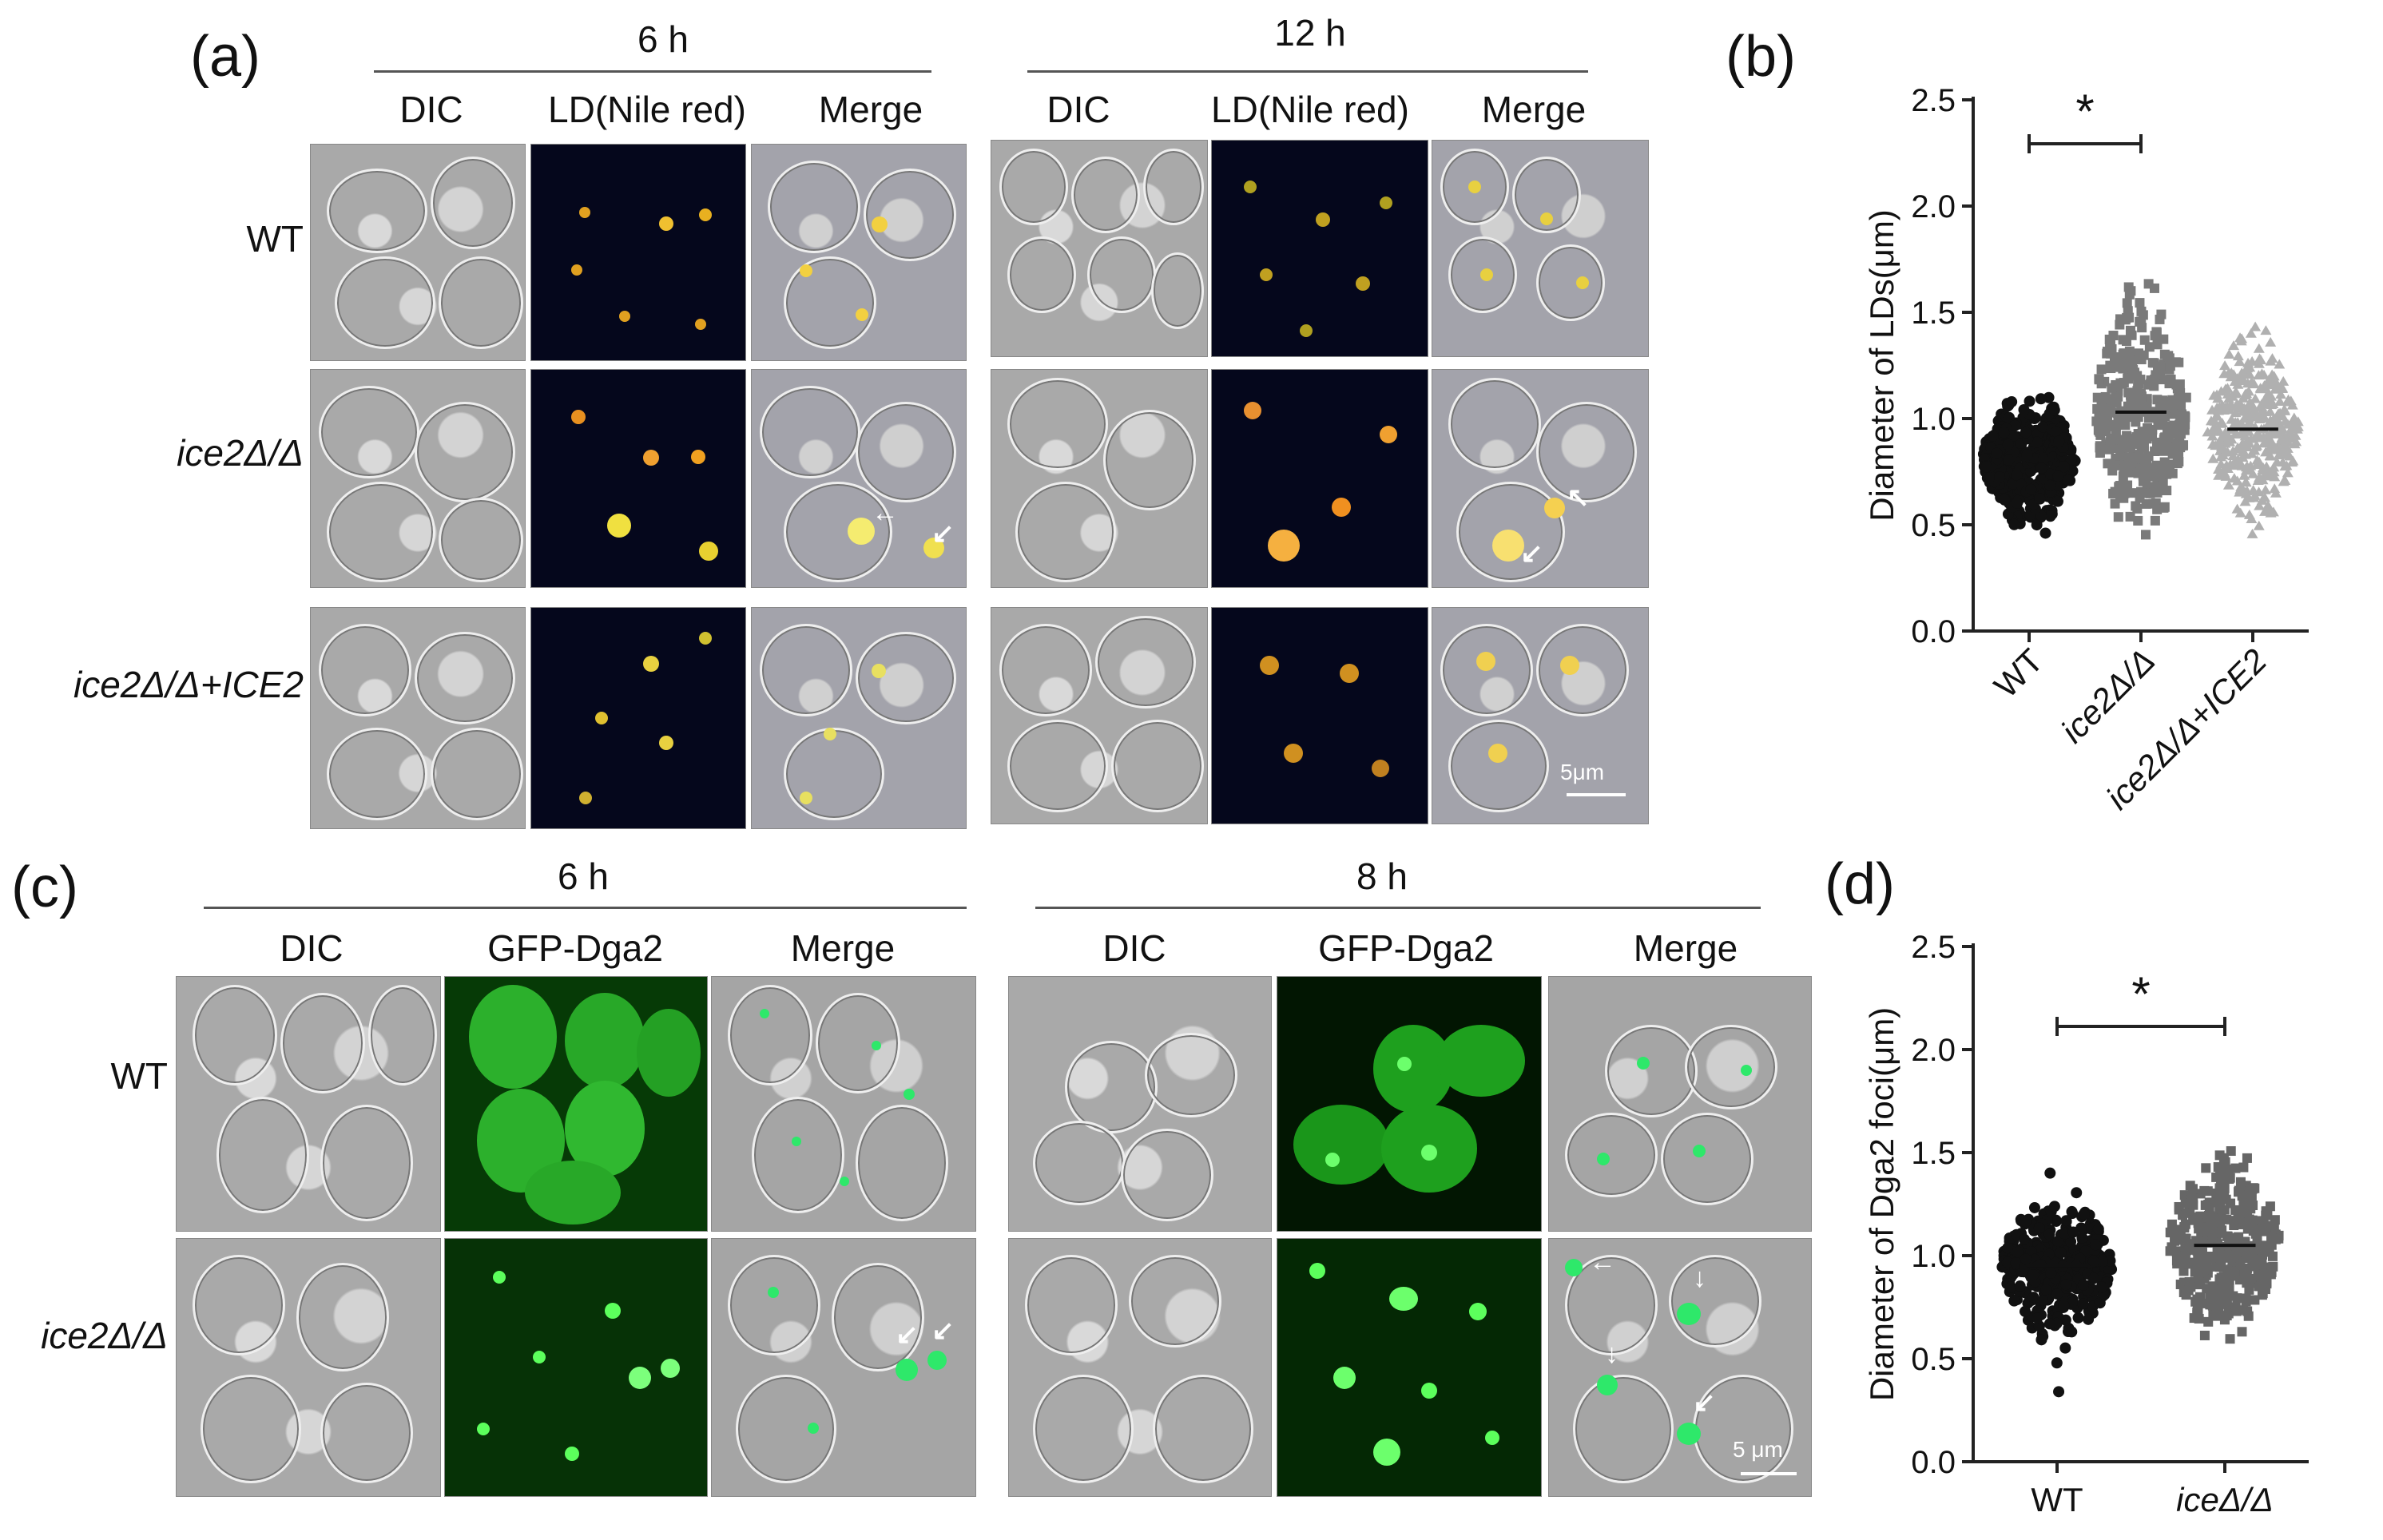  Describe the element at coordinates (188, 684) in the screenshot. I see `panel-a-row-ice2-ice2: ice2Δ/Δ+ICE2` at that location.